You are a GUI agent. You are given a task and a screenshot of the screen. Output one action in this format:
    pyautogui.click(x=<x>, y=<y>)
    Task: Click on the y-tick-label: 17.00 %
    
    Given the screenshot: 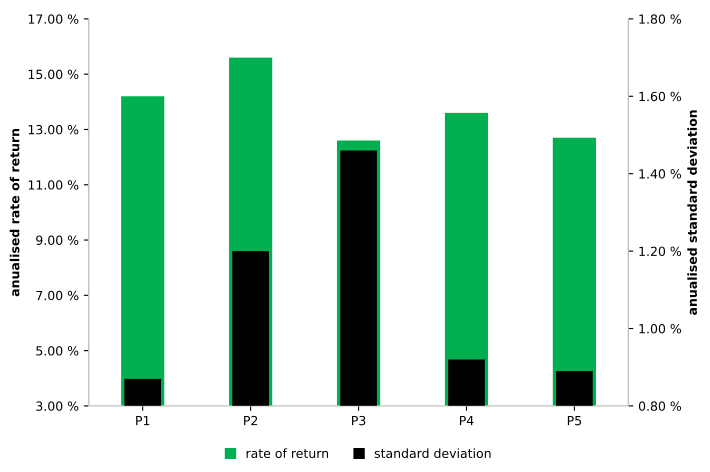 What is the action you would take?
    pyautogui.click(x=53, y=19)
    